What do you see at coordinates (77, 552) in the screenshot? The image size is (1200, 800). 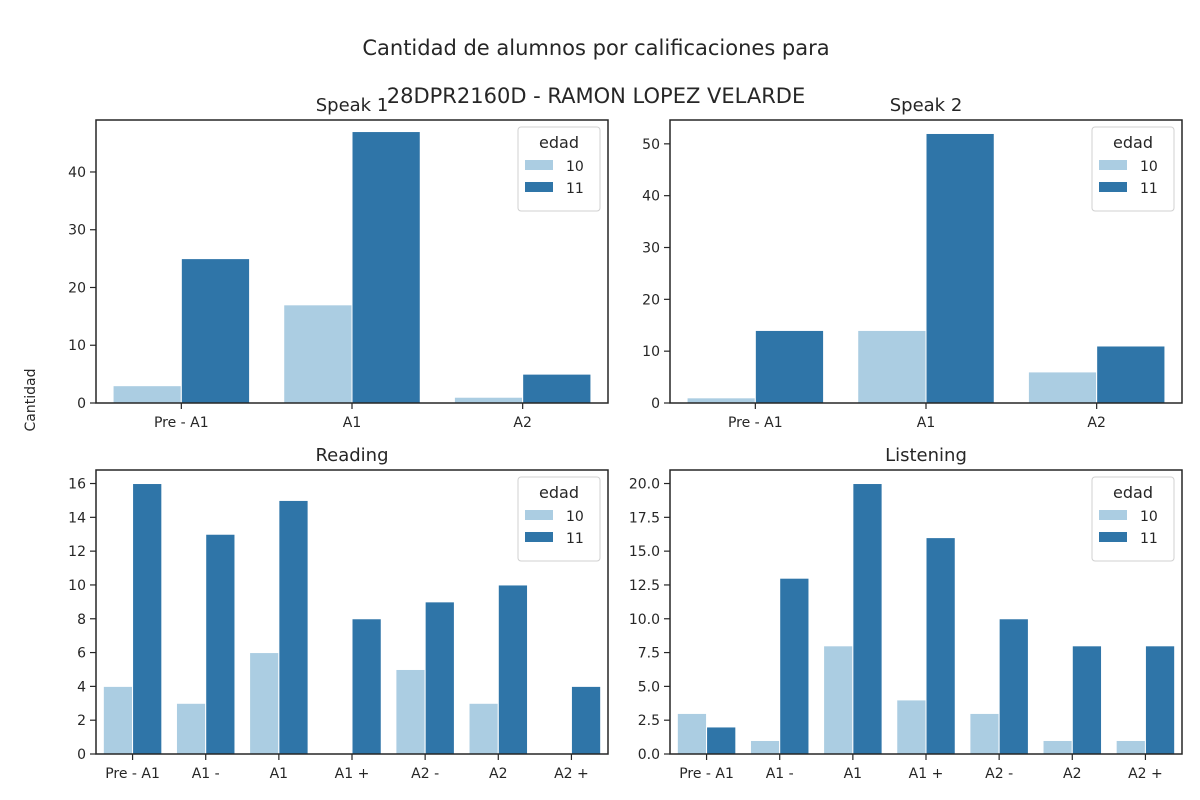 I see `y-tick-label: 12` at bounding box center [77, 552].